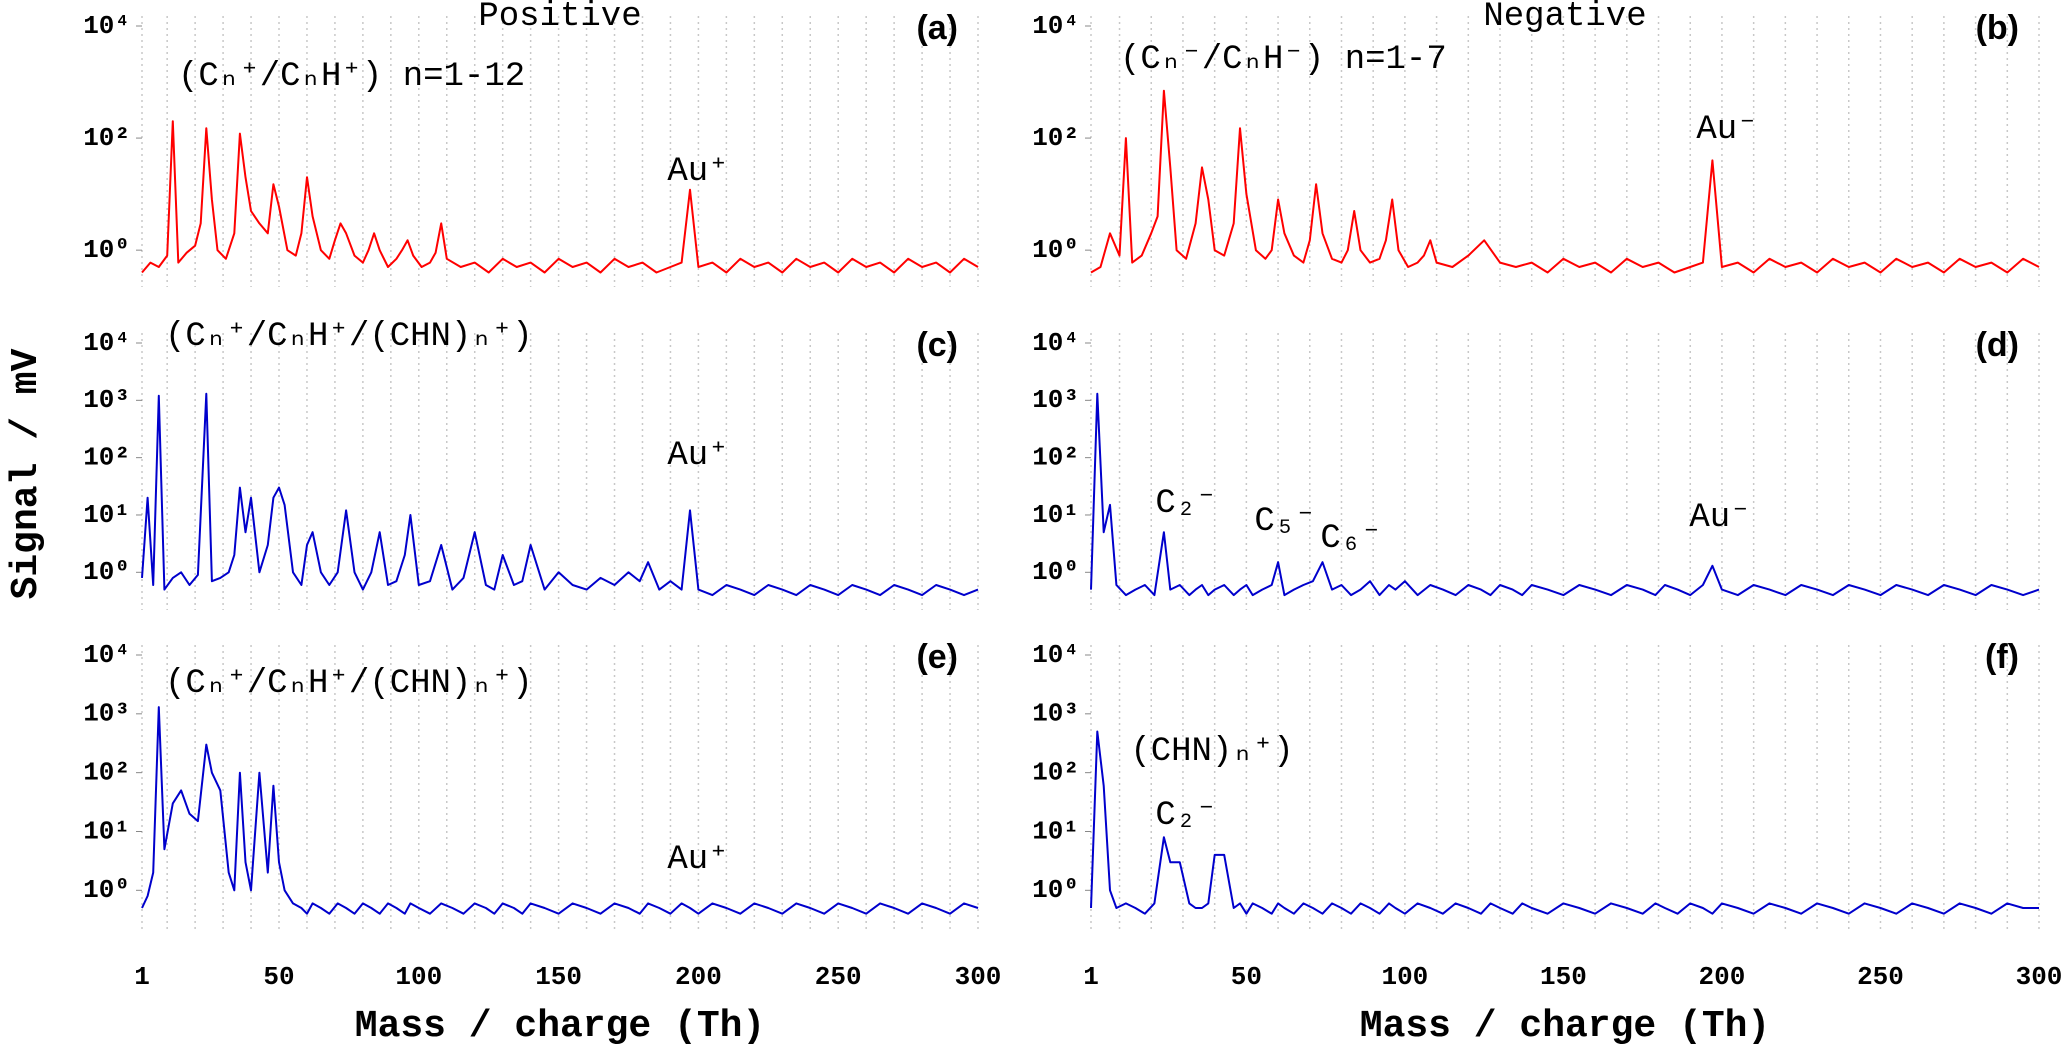 The height and width of the screenshot is (1051, 2067). I want to click on panel-label: (f), so click(2002, 657).